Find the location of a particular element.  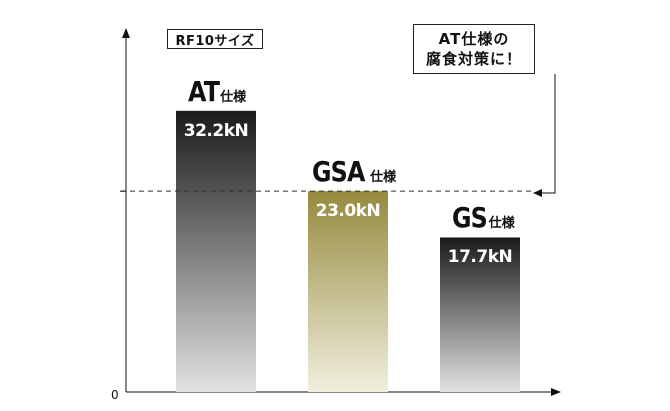

bar-value-label-2: 23.0kN is located at coordinates (348, 211).